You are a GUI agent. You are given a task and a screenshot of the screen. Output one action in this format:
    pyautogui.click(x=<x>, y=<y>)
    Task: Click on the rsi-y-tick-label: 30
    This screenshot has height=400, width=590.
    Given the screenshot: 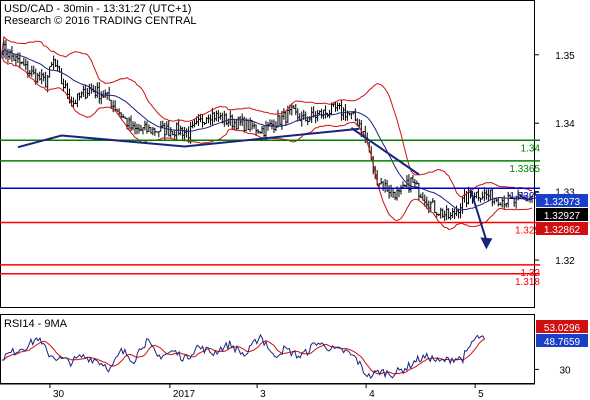 What is the action you would take?
    pyautogui.click(x=565, y=370)
    